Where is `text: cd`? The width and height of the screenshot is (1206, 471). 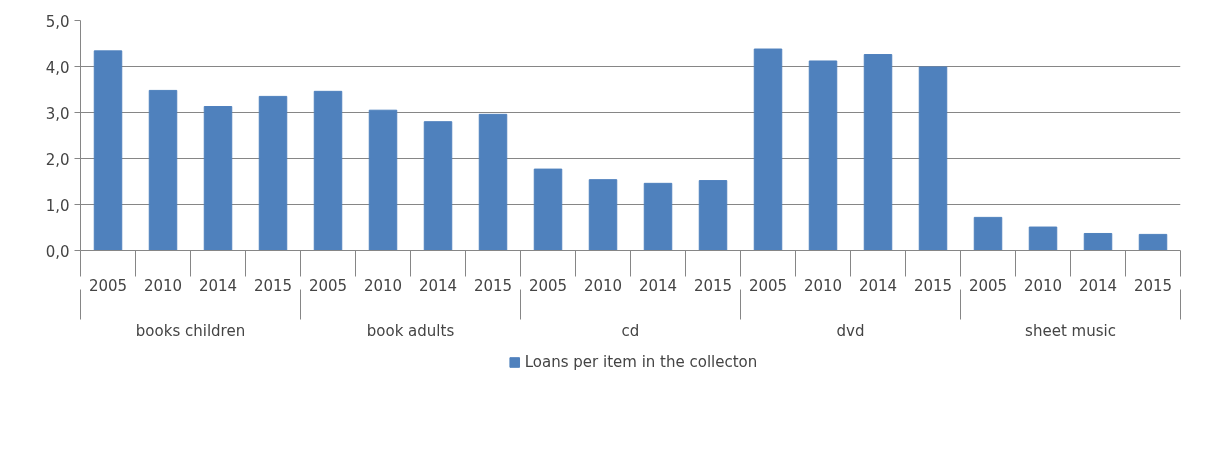 text: cd is located at coordinates (630, 330).